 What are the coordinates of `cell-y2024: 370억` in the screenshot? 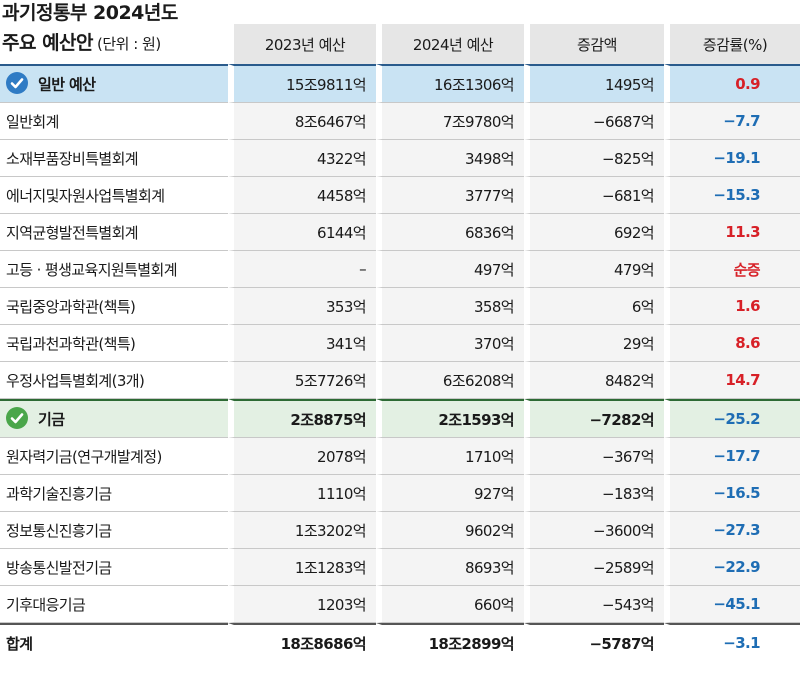 It's located at (450, 343).